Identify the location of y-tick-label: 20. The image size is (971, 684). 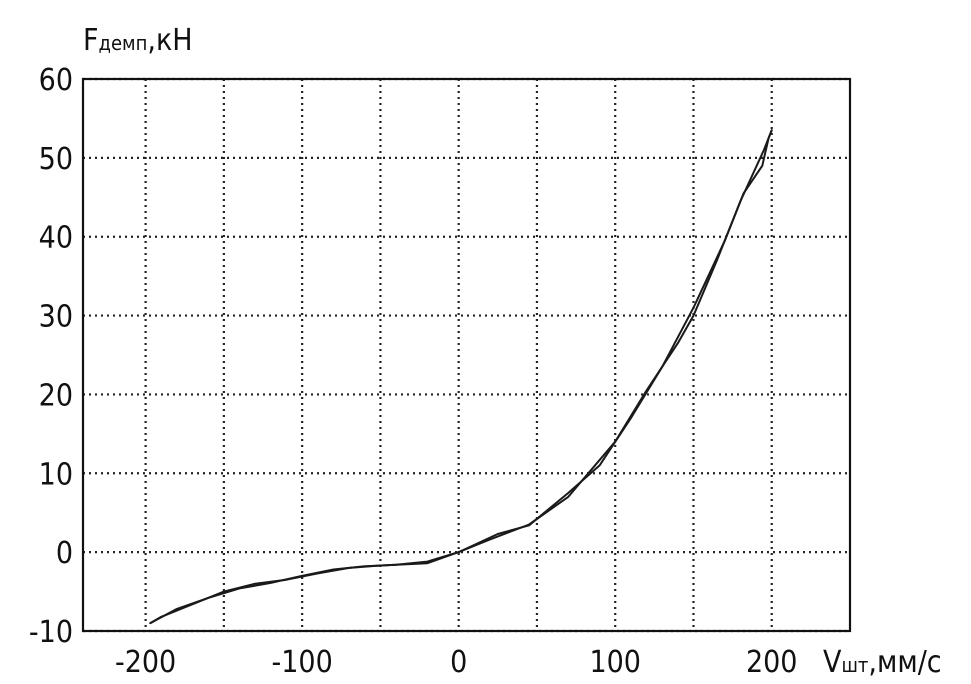
(56, 395).